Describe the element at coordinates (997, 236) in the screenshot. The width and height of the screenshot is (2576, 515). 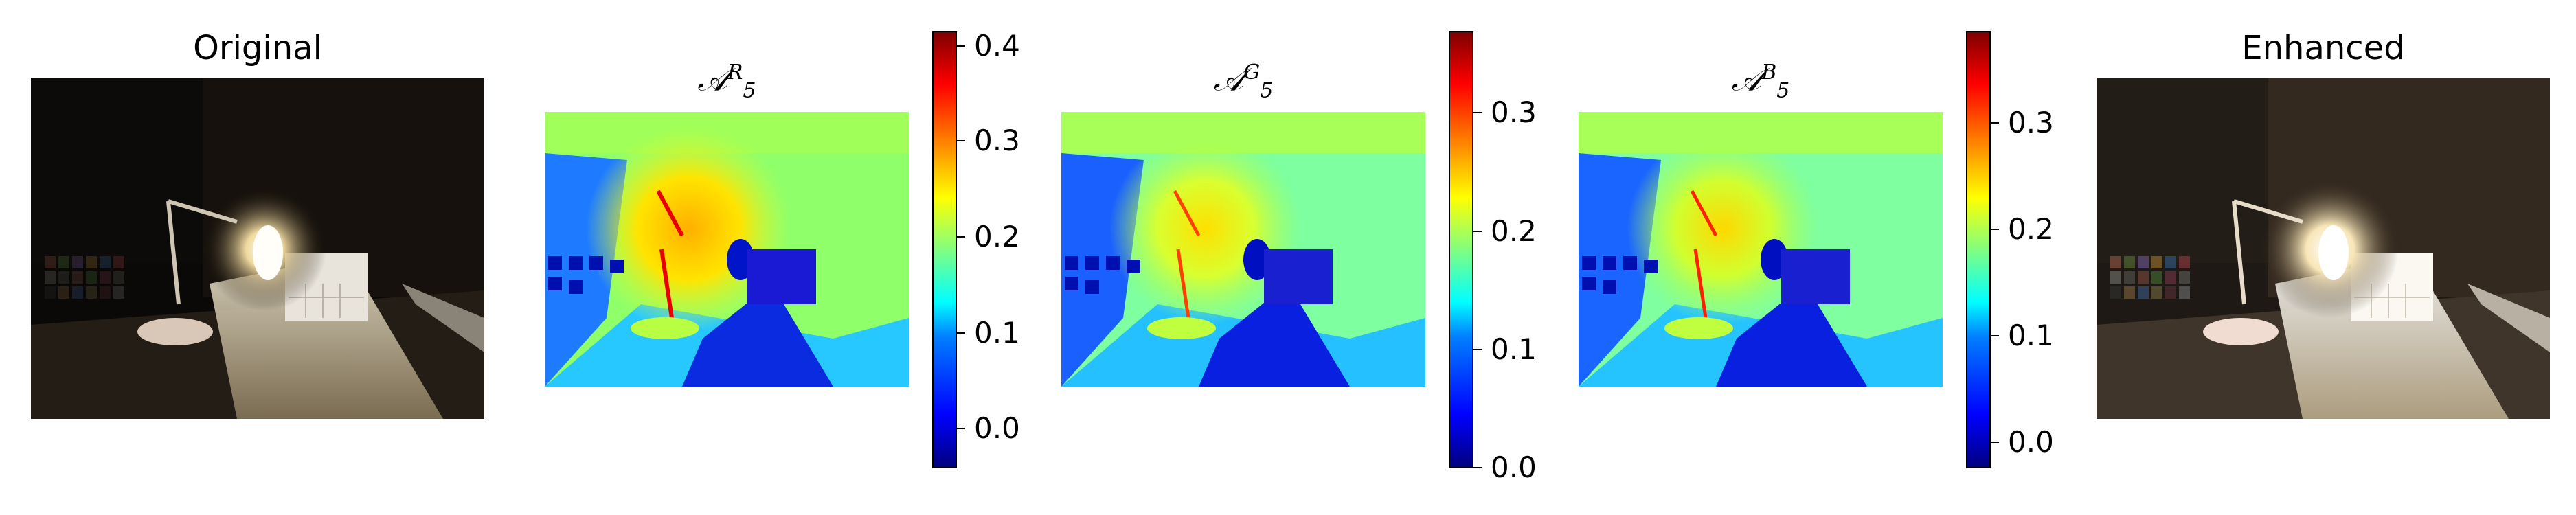
I see `colorbar-r-ticklabel: 0.2` at that location.